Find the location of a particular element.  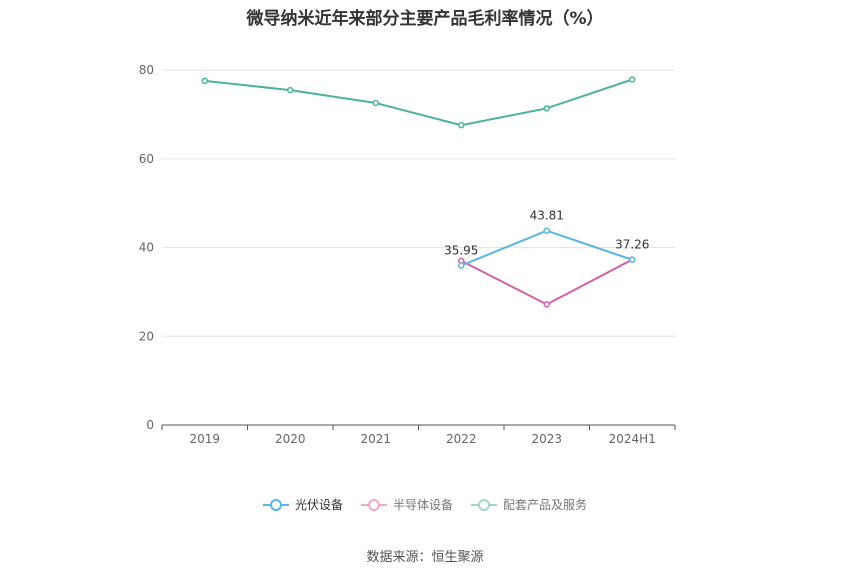

y-tick-label: 20 is located at coordinates (146, 336).